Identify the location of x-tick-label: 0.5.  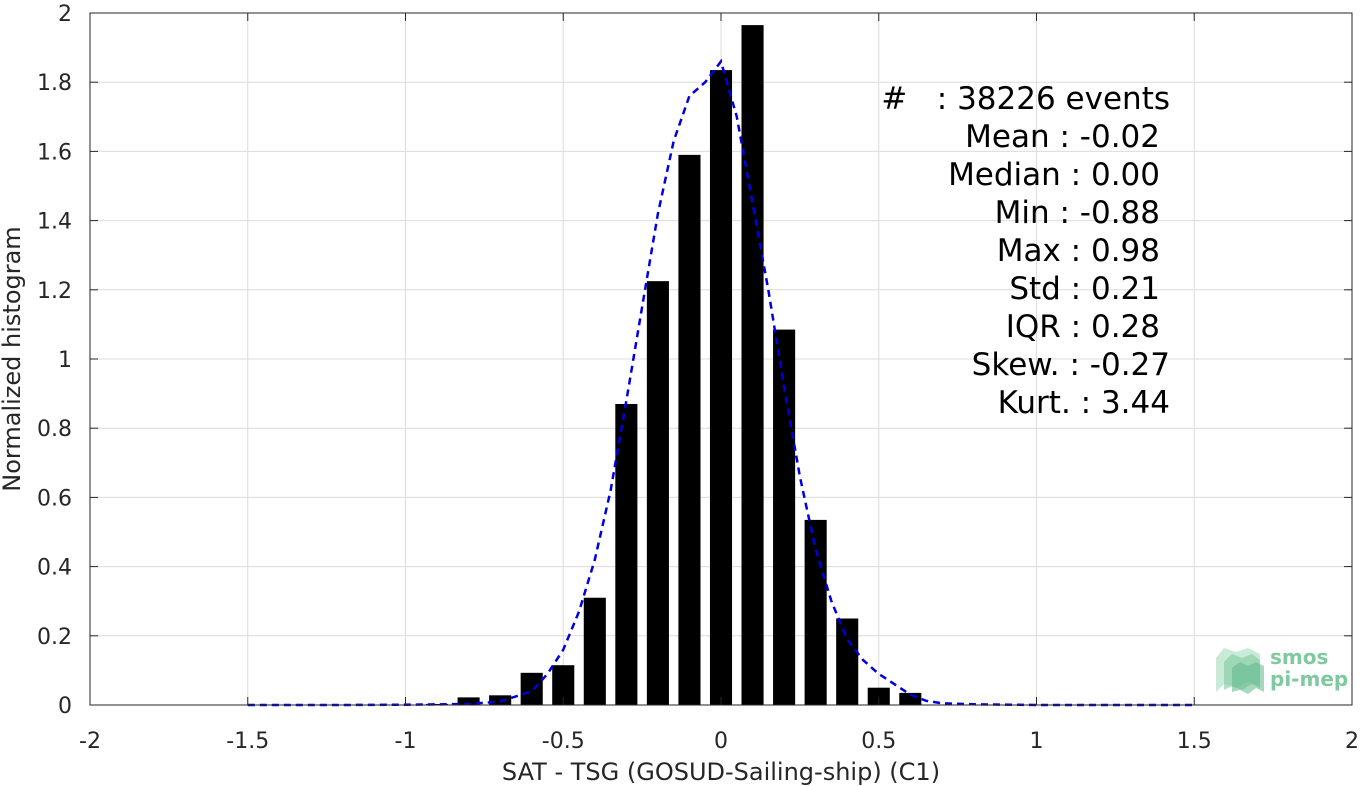
(878, 741).